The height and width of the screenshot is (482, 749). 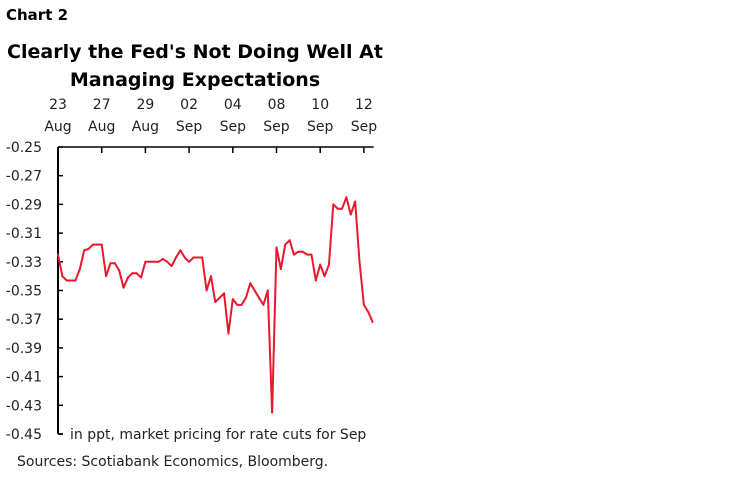 I want to click on y-tick-label: -0.45, so click(x=24, y=435).